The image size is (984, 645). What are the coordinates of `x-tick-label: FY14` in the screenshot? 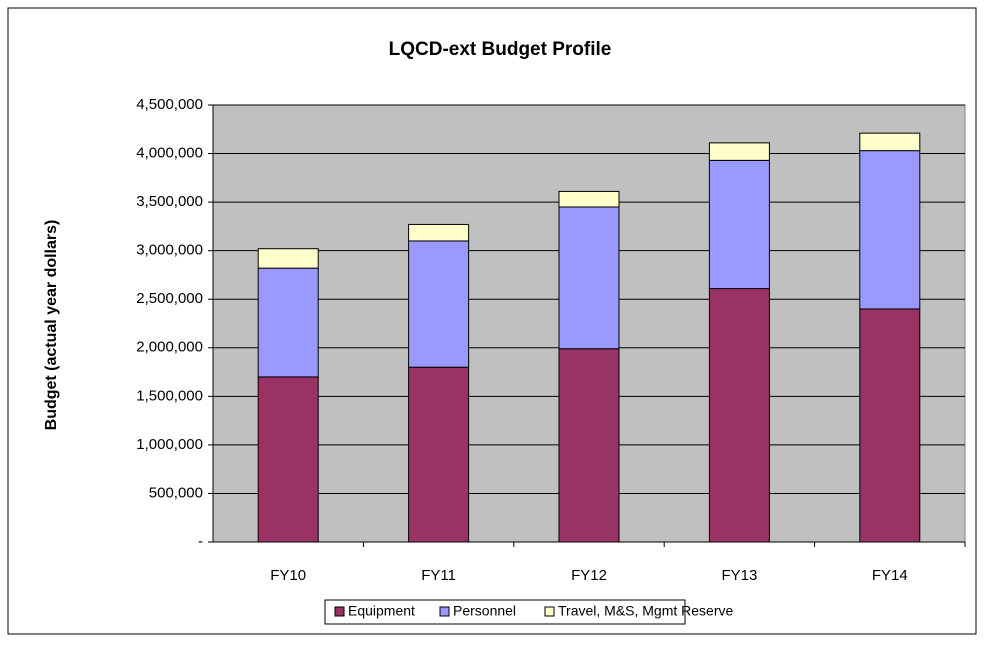 It's located at (890, 575).